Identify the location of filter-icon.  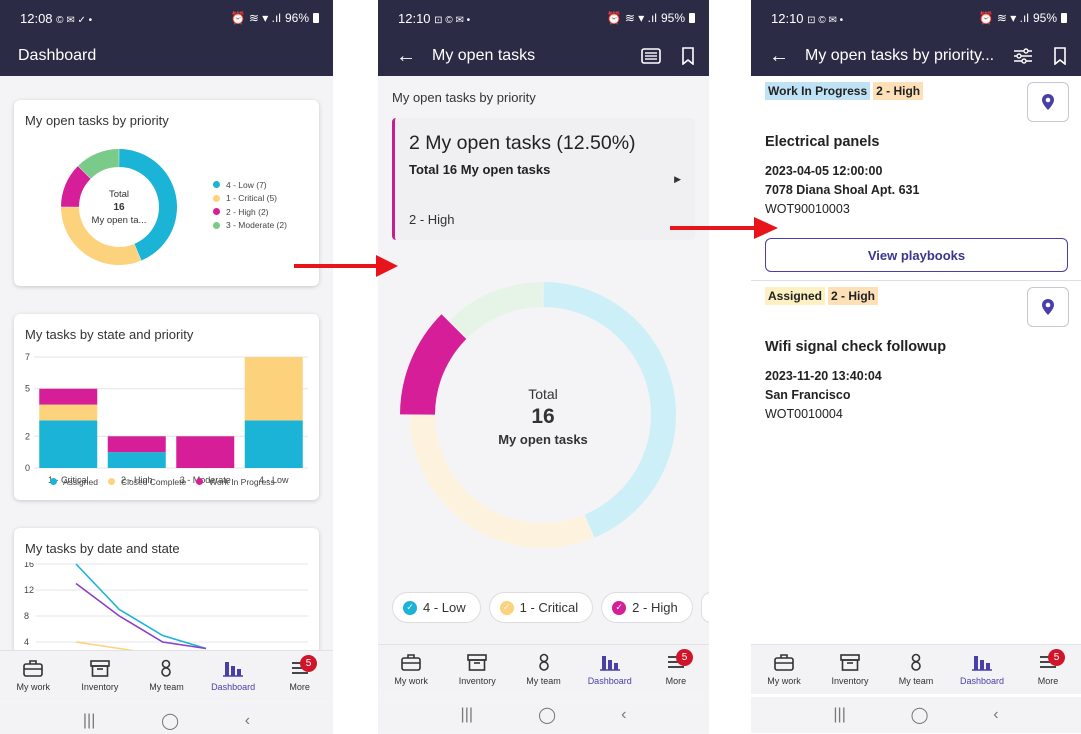
(1023, 56).